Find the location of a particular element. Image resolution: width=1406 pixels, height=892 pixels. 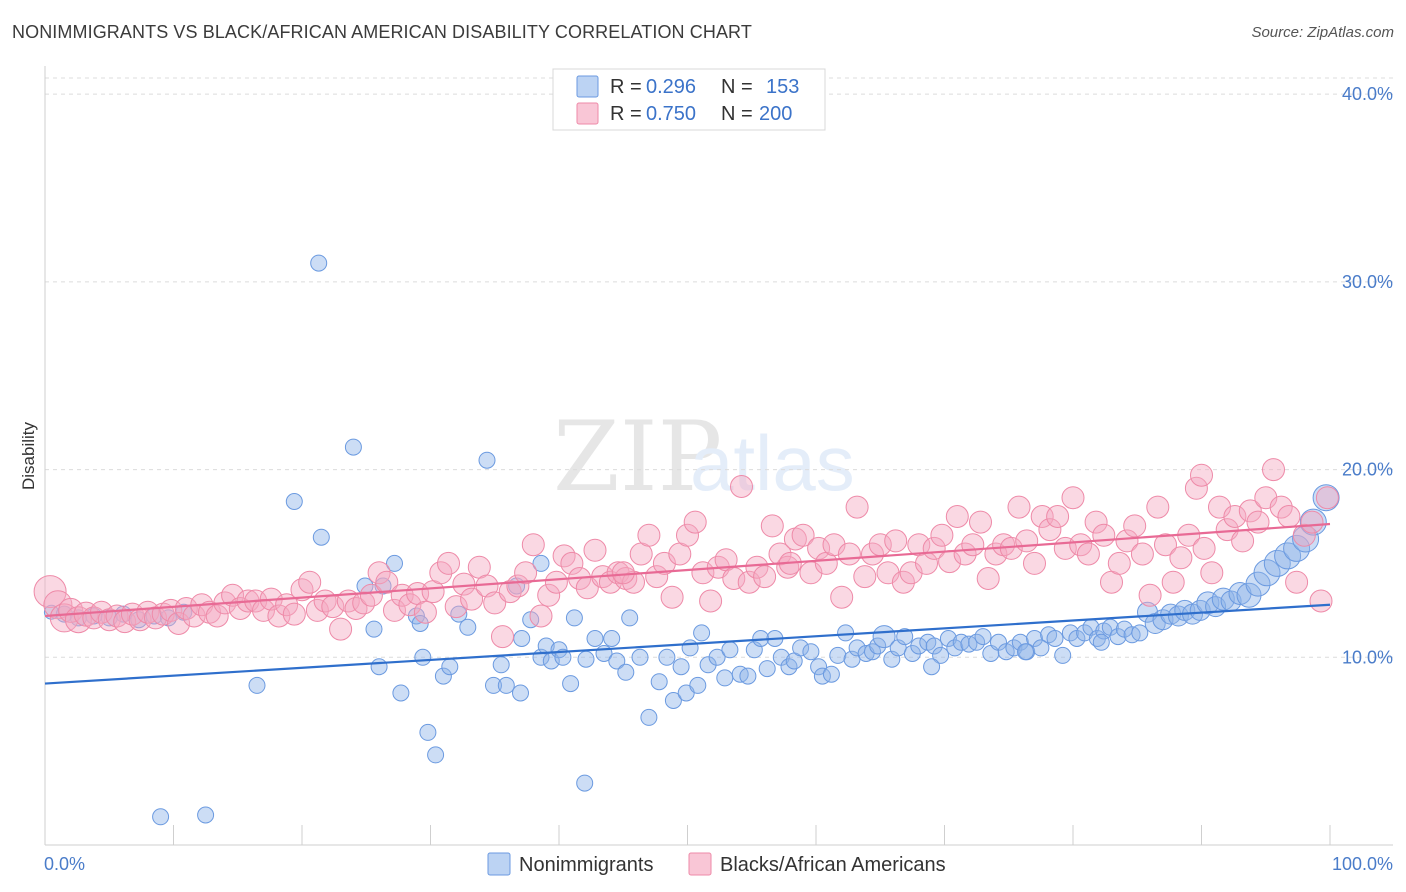

stats-n-label-1: N = is located at coordinates (737, 114).